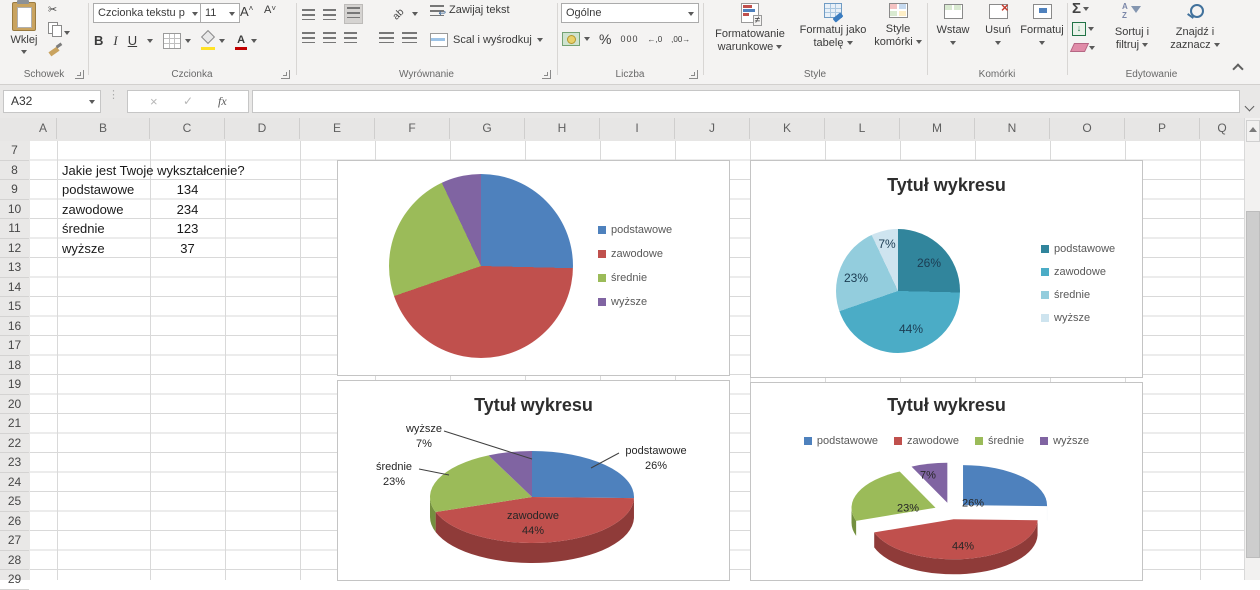 Image resolution: width=1260 pixels, height=590 pixels. What do you see at coordinates (1222, 128) in the screenshot?
I see `column-header-Q: Q` at bounding box center [1222, 128].